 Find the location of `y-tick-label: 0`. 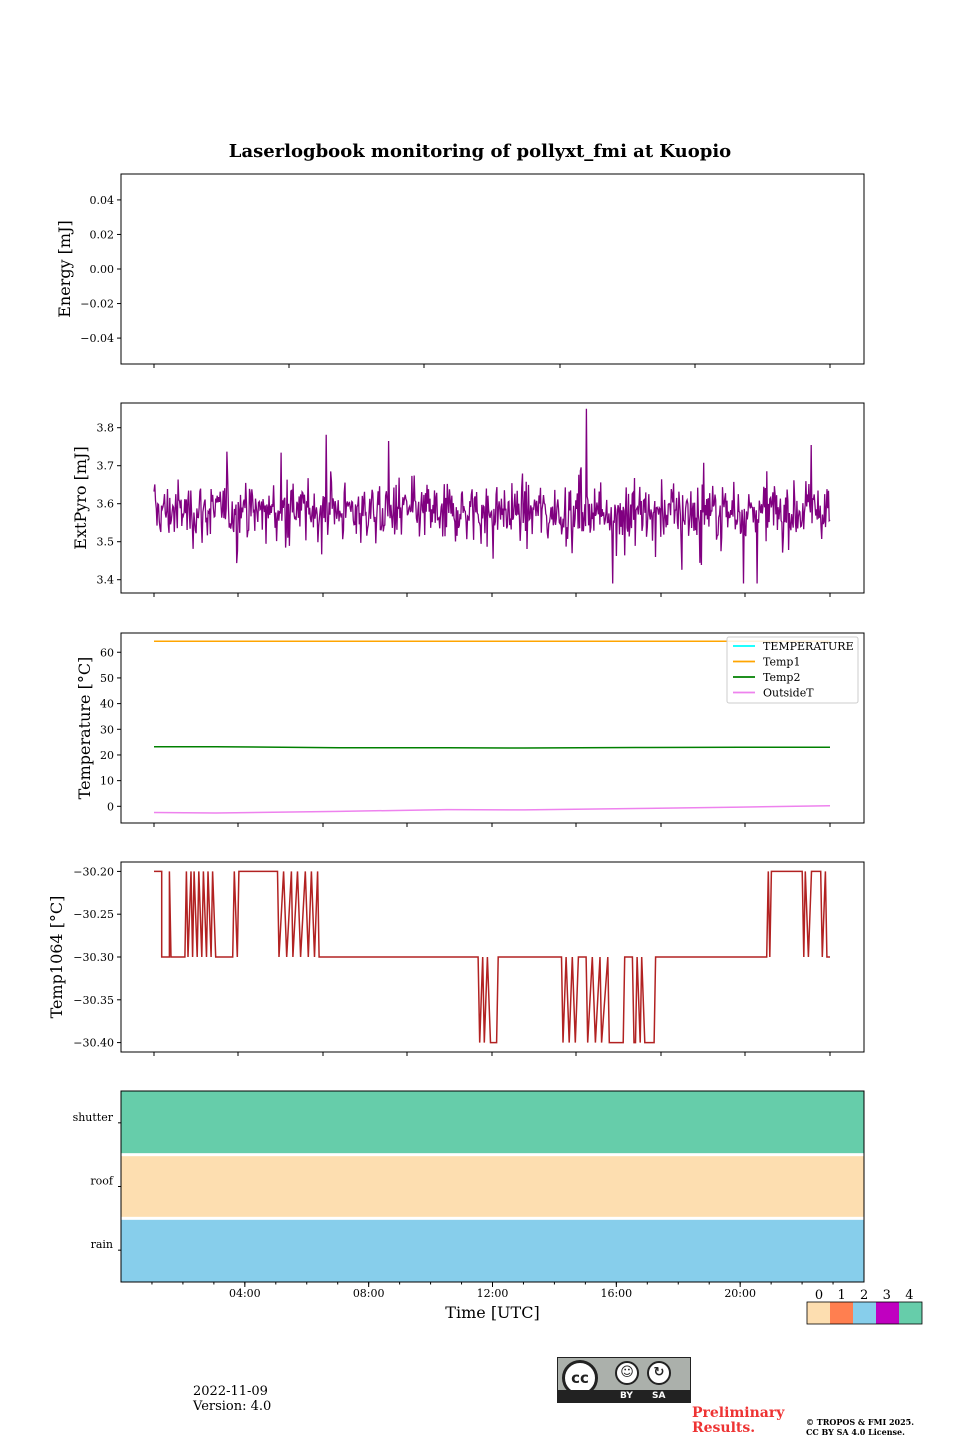

y-tick-label: 0 is located at coordinates (110, 806).